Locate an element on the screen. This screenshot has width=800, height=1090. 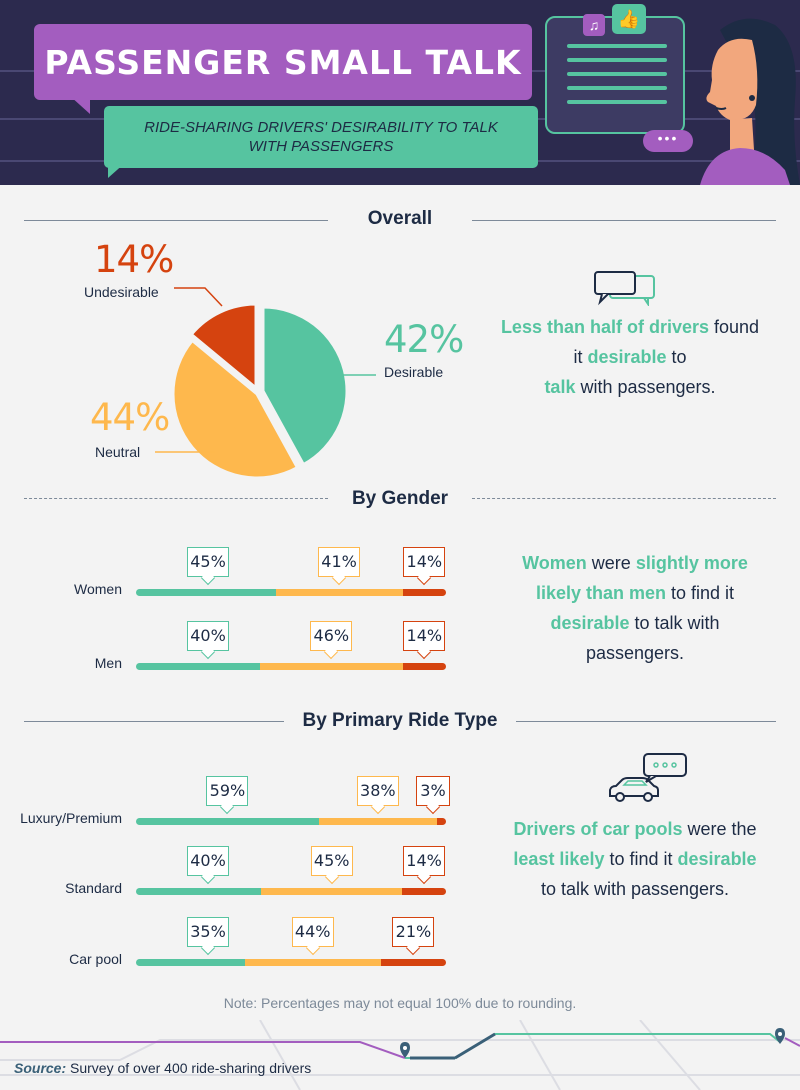
pie-label-desirable-pct: 42% is located at coordinates (424, 339).